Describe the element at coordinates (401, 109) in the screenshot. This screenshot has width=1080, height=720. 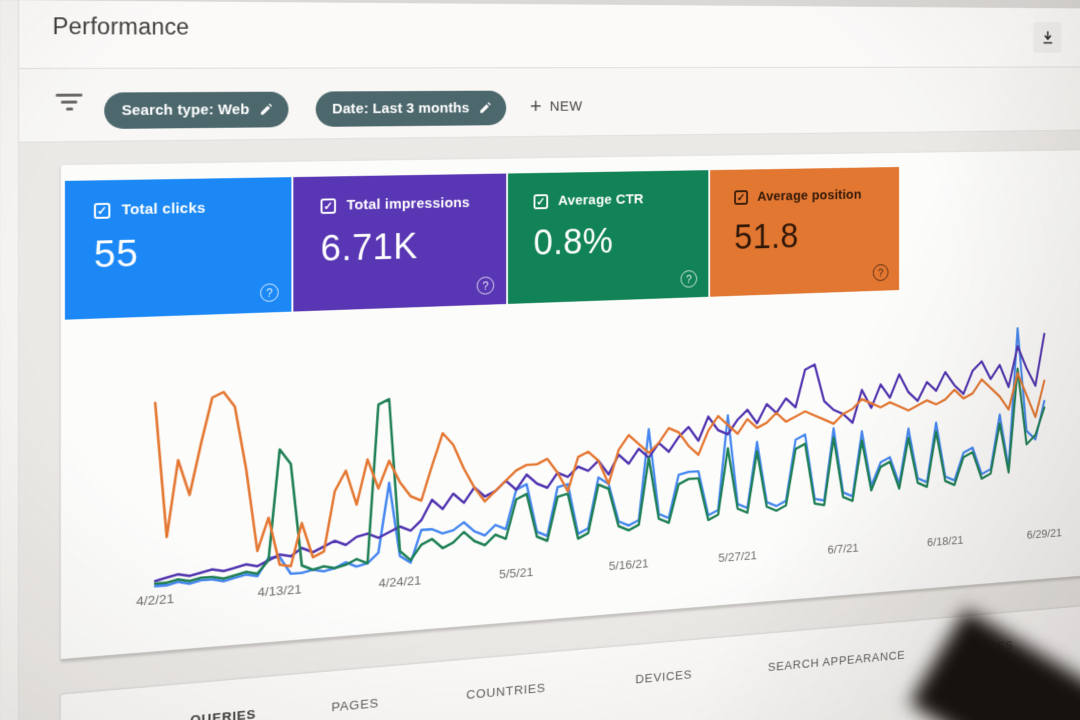
I see `date-range-chip-label: Date: Last 3 months` at that location.